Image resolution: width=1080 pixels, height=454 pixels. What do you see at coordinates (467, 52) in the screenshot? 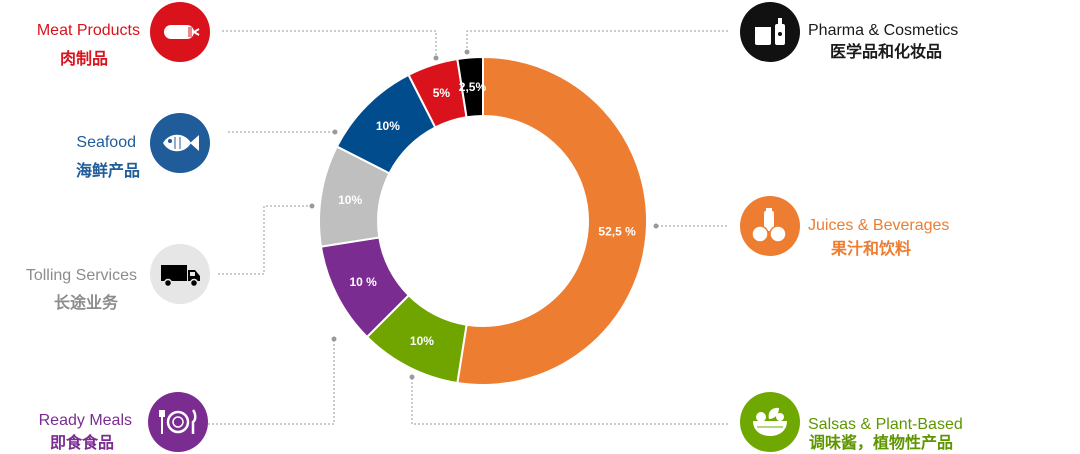
I see `leader-dot-pharma` at bounding box center [467, 52].